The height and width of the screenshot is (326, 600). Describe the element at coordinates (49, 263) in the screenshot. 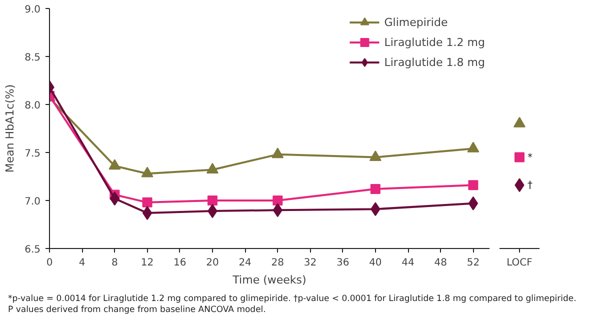

I see `x-tick-label: 0` at that location.